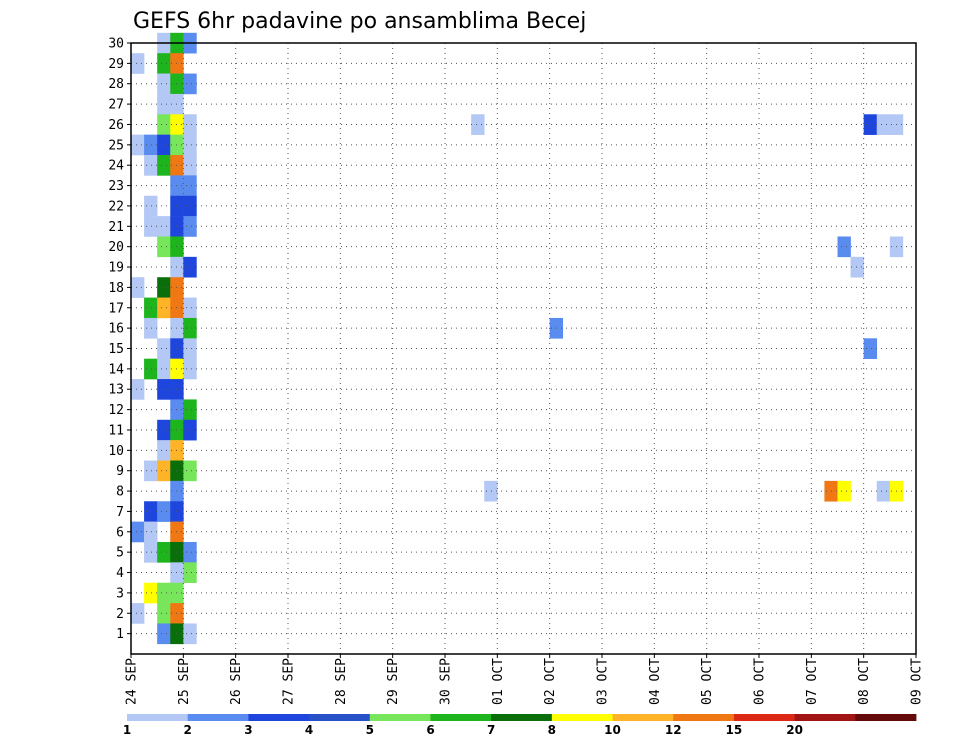  I want to click on y-tick-label: 30, so click(116, 44).